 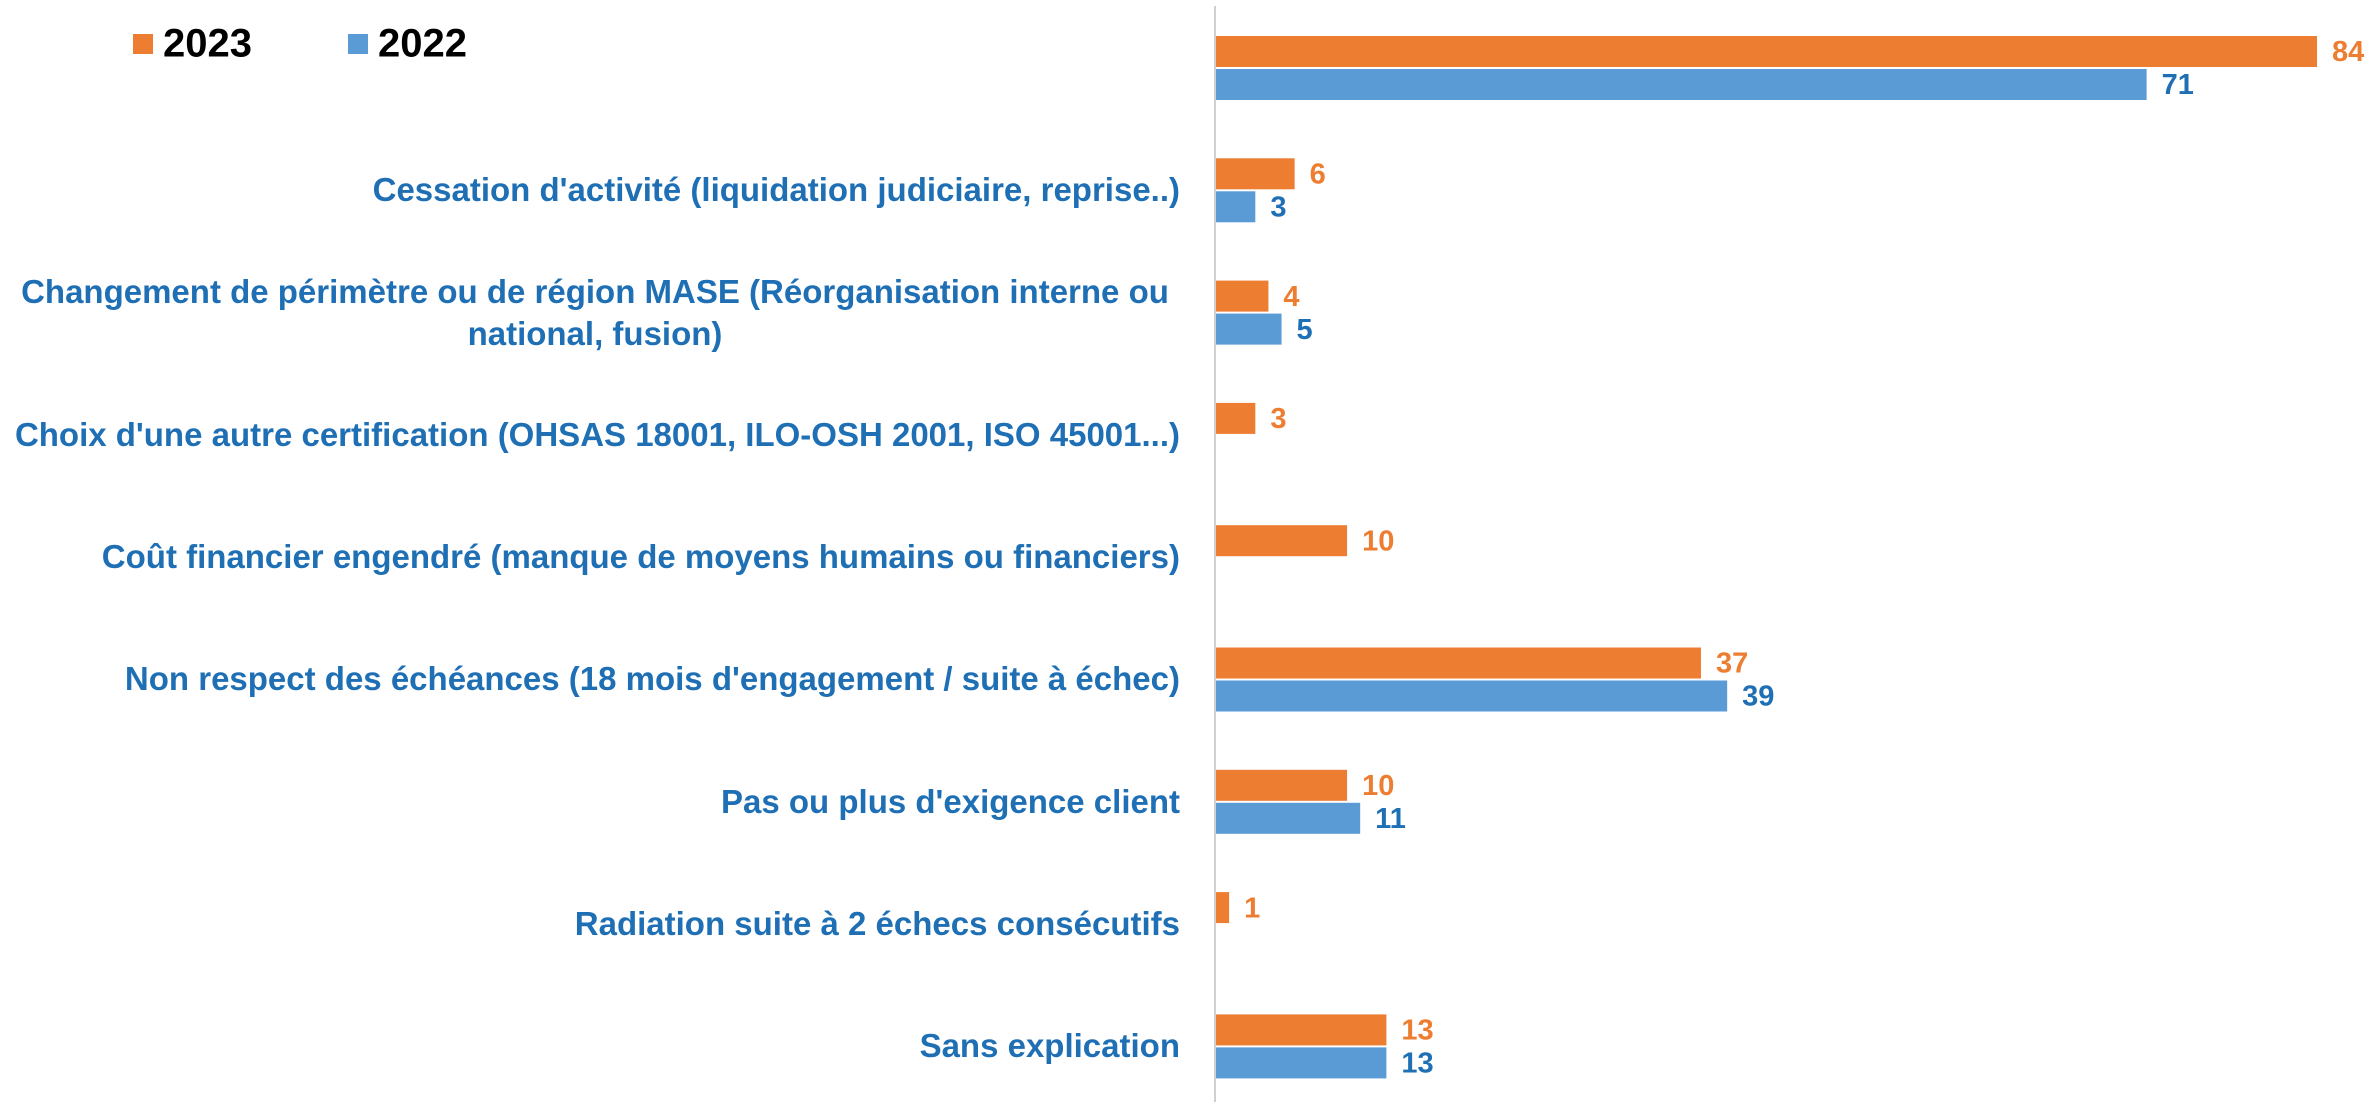 What do you see at coordinates (590, 1046) in the screenshot?
I see `category-label-box: Sans explication` at bounding box center [590, 1046].